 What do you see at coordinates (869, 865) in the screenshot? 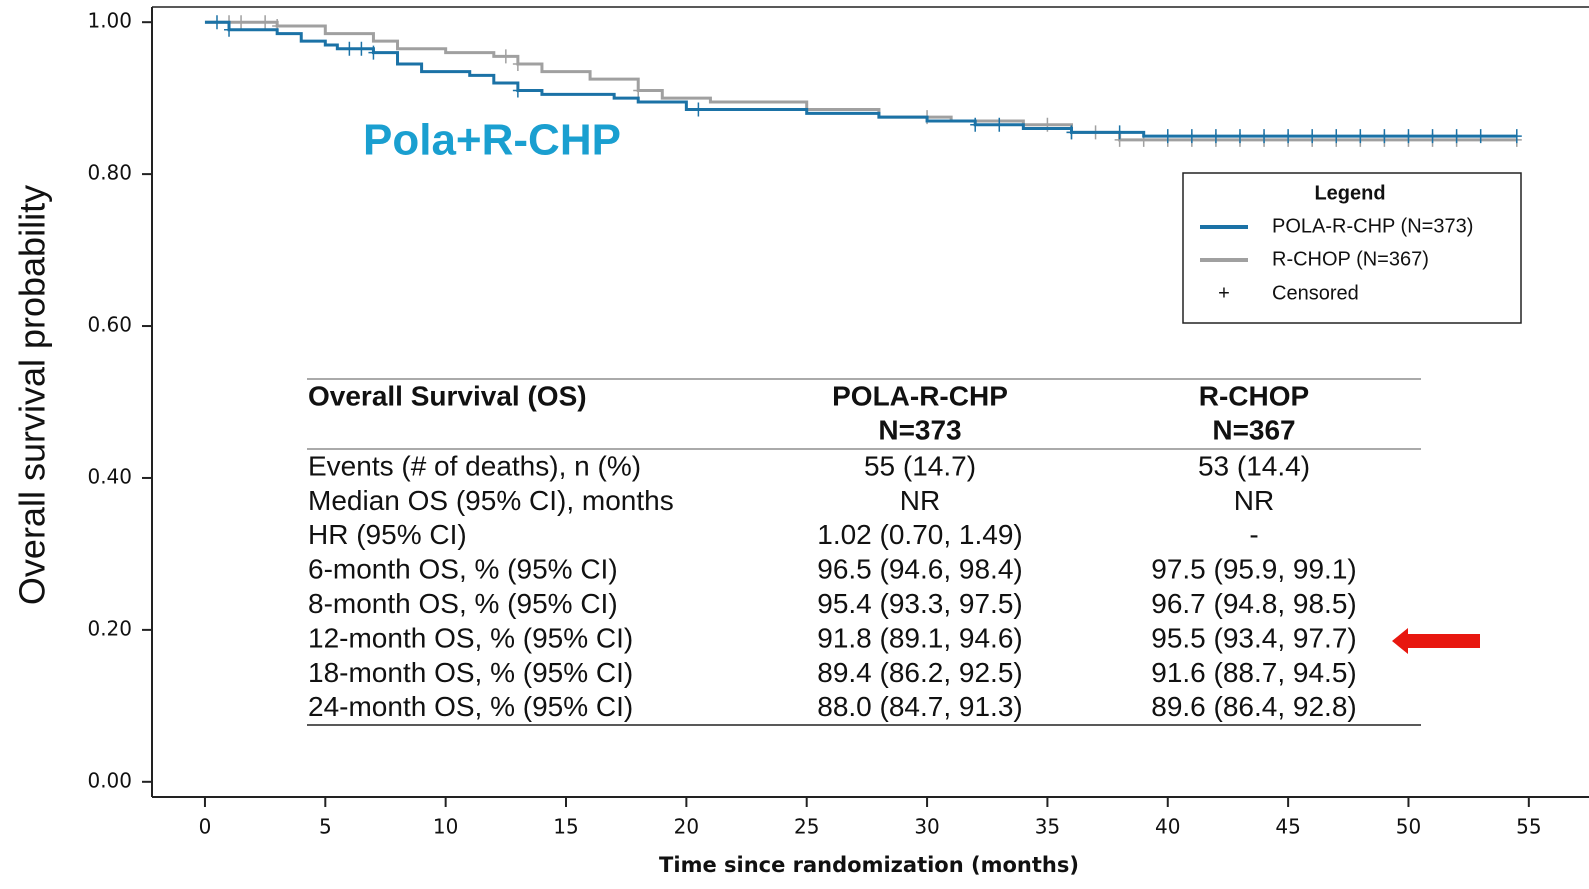
I see `x-axis-title: Time since randomization (months)` at bounding box center [869, 865].